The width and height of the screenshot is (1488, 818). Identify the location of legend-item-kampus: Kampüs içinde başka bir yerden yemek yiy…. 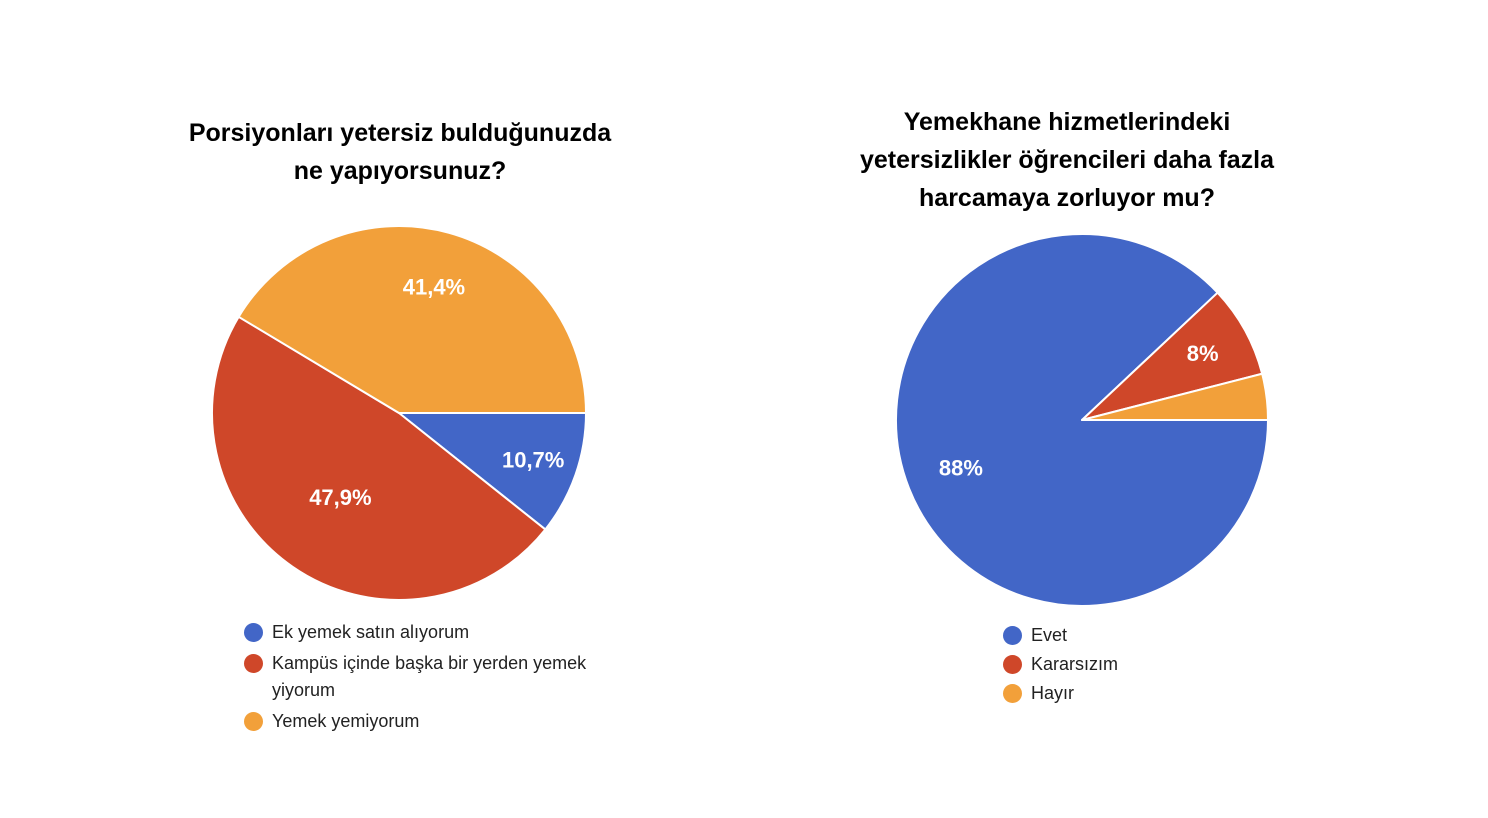
(444, 677).